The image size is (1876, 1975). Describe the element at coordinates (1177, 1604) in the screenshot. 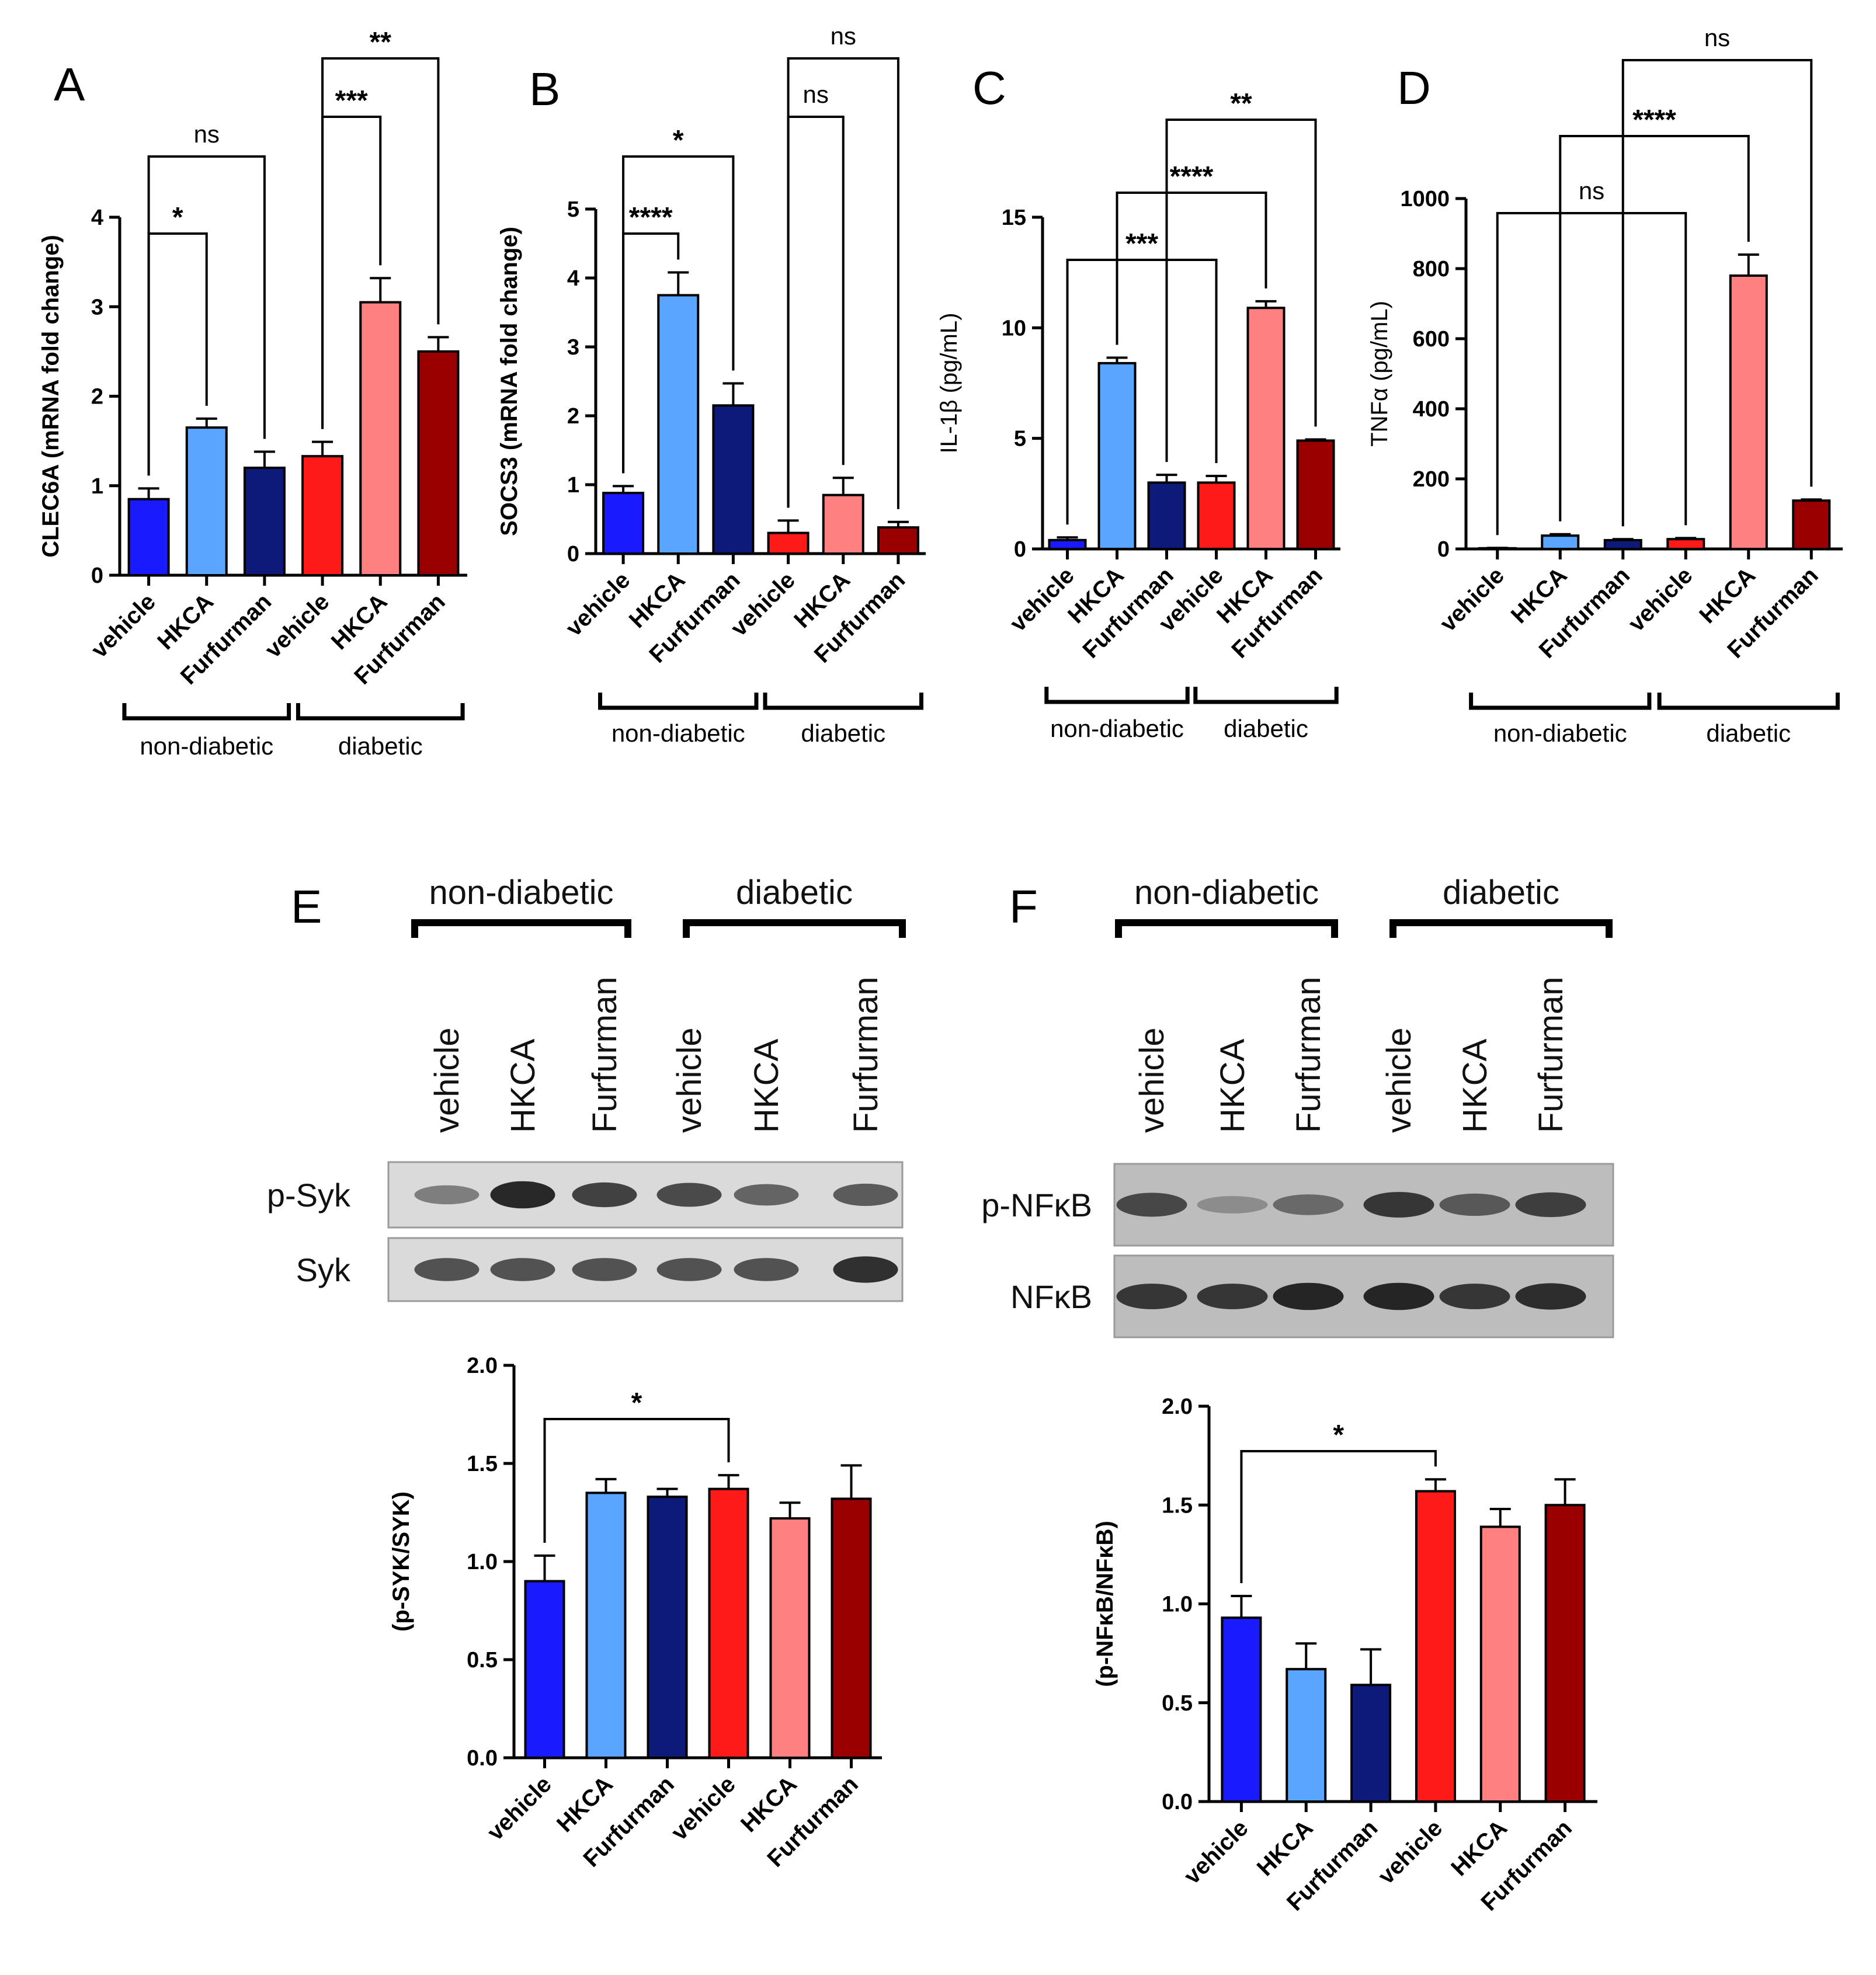

I see `y-tick-label: 1.0` at that location.